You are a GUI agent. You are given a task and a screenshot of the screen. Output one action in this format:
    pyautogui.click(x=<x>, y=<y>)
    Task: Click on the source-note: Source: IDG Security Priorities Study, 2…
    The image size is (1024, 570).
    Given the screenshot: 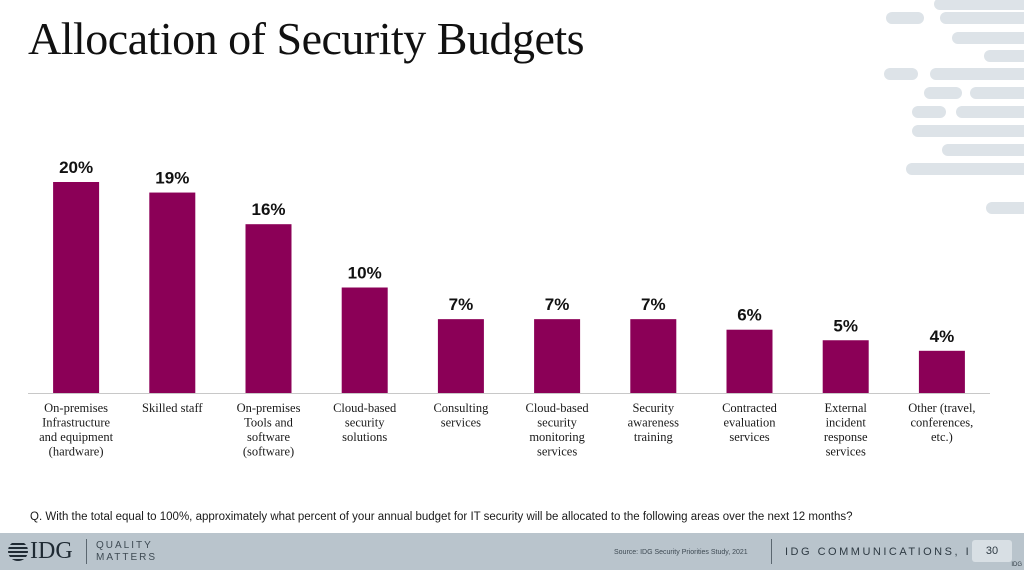 What is the action you would take?
    pyautogui.click(x=681, y=552)
    